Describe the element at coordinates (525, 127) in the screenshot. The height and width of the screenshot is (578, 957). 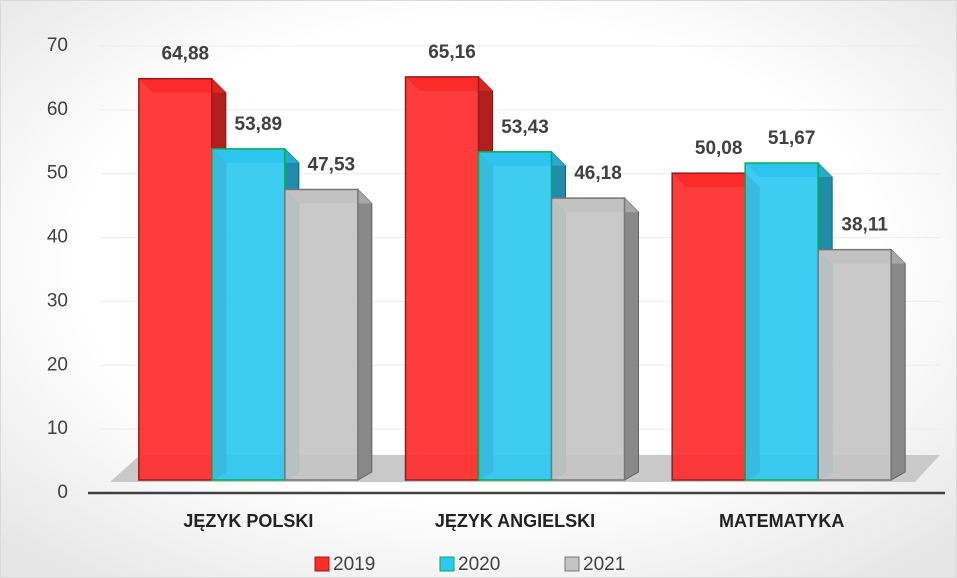
I see `data-label: 53,43` at that location.